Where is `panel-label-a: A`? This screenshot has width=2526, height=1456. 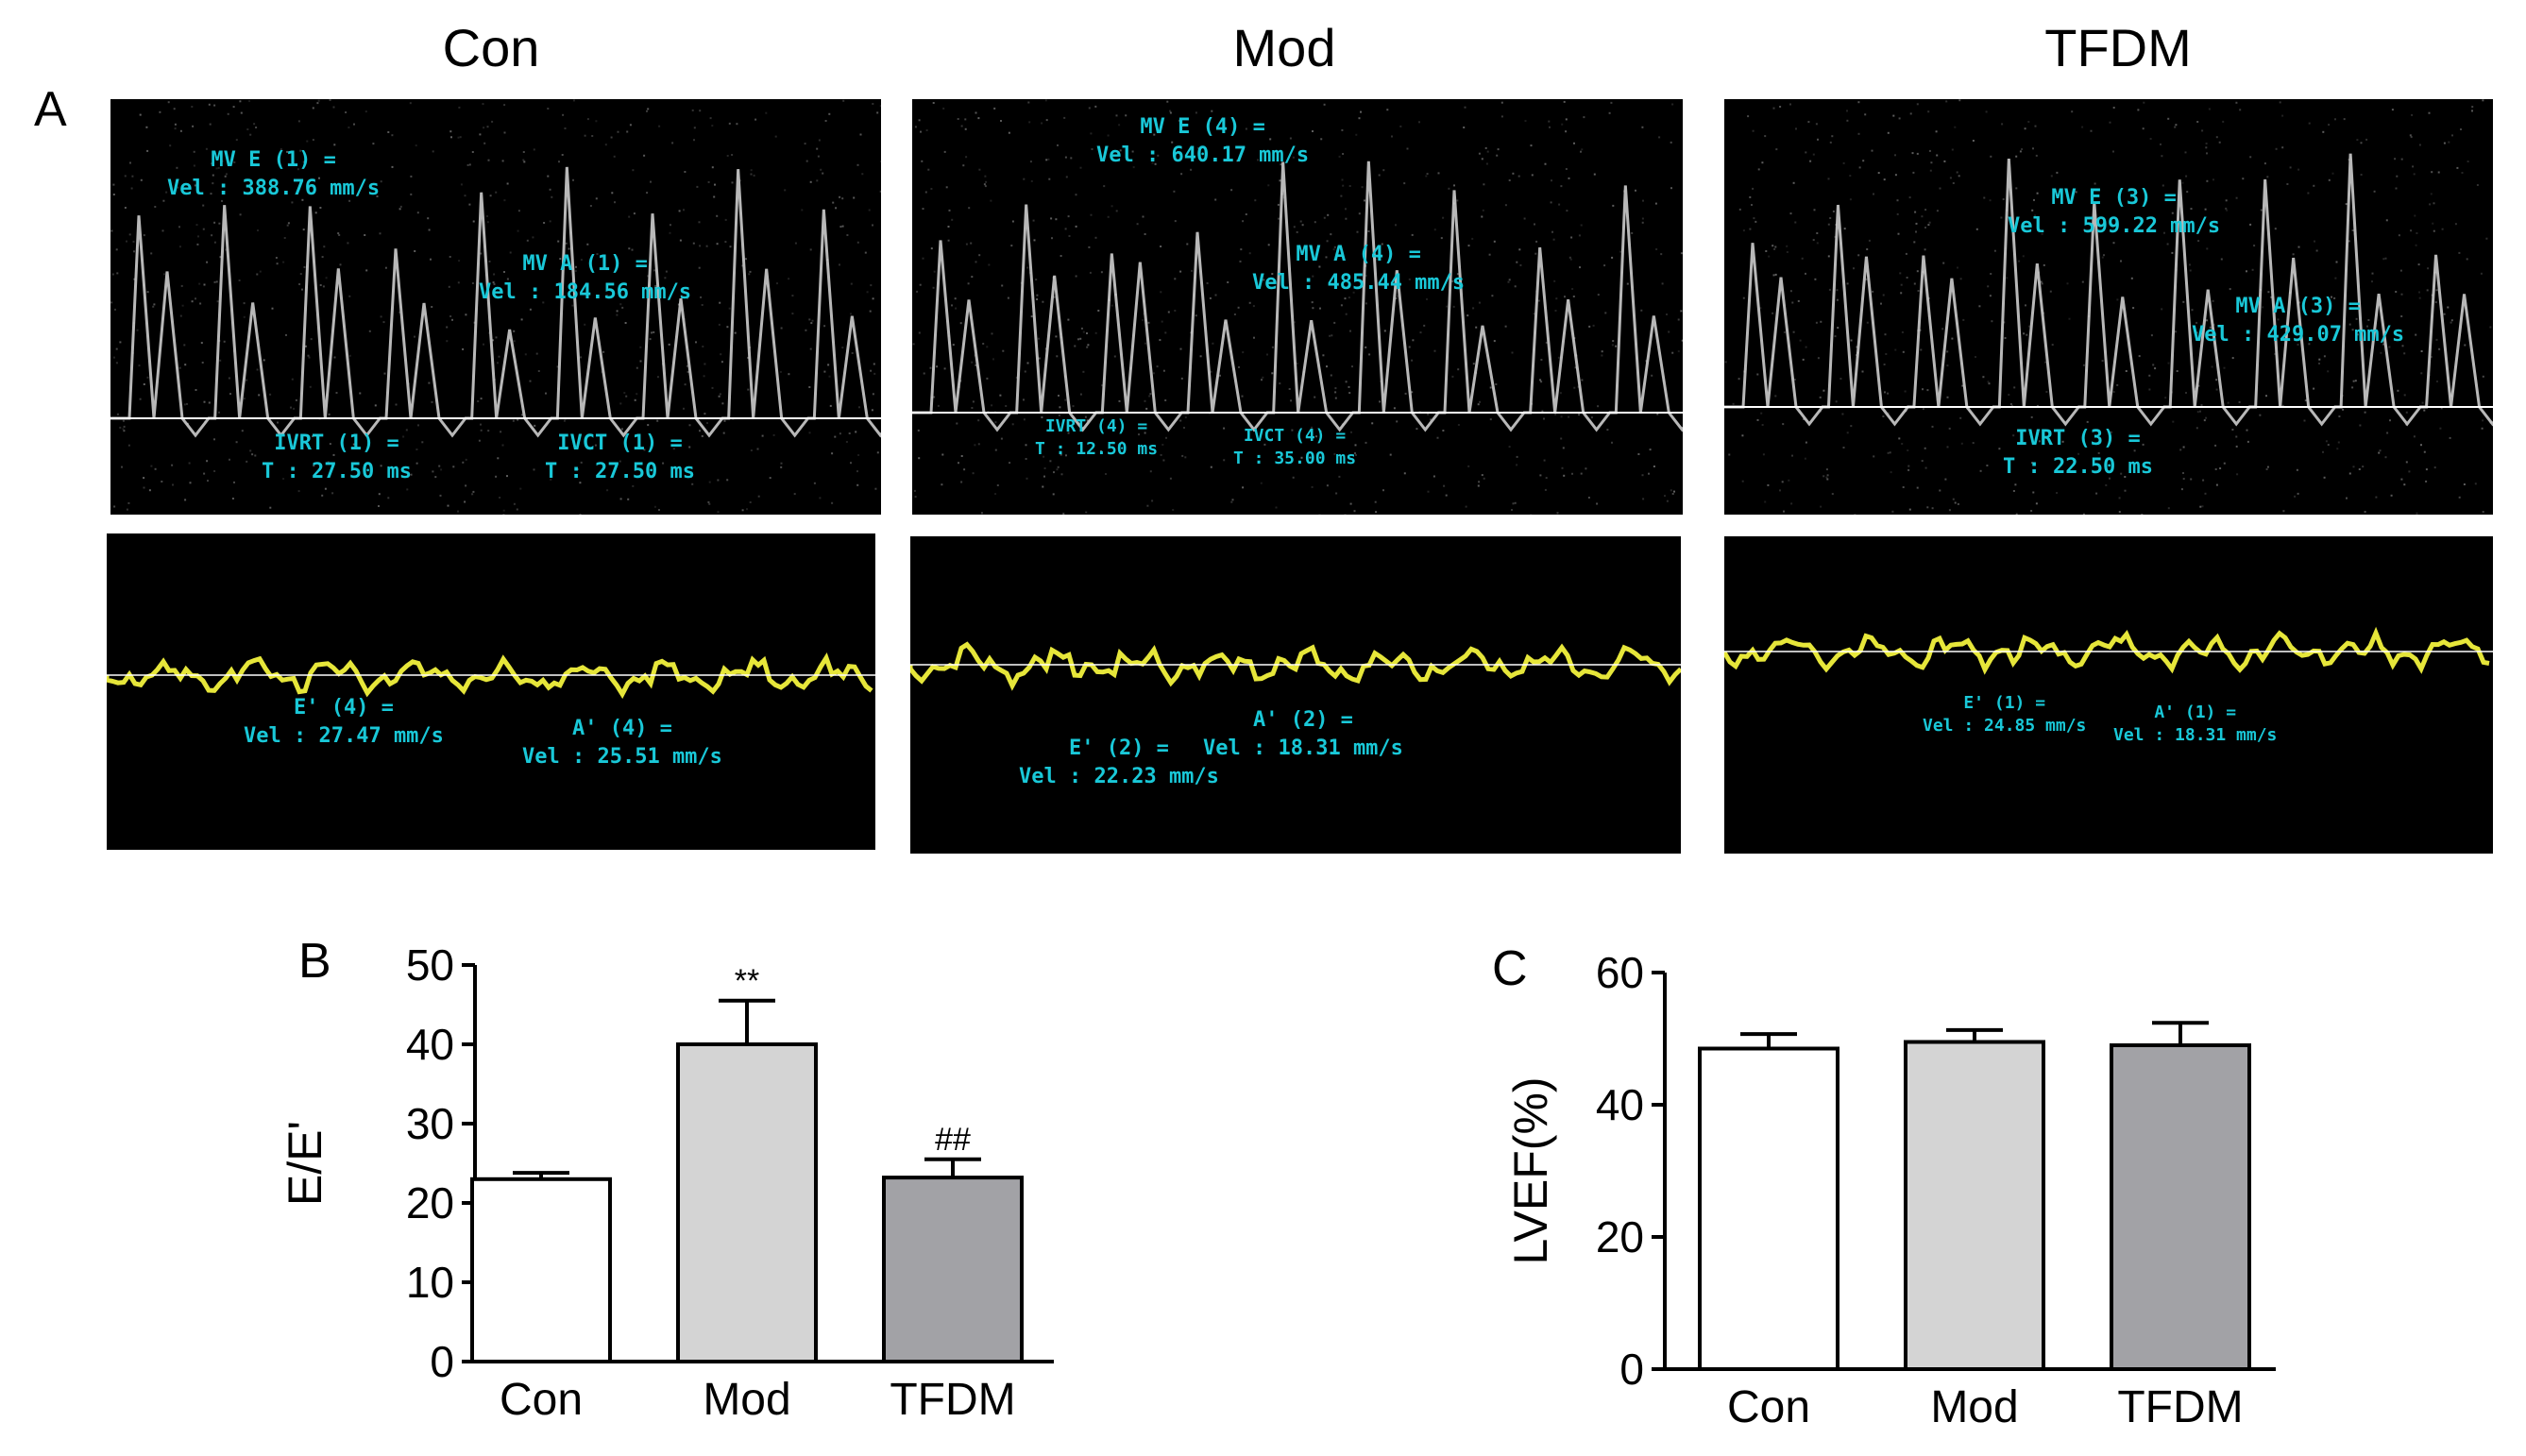 panel-label-a: A is located at coordinates (50, 109).